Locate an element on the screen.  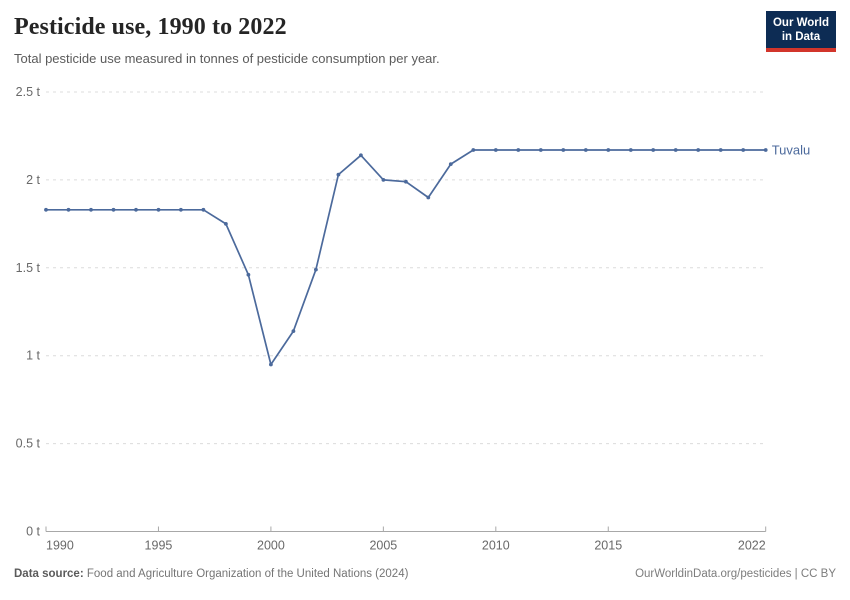
svg-text: 1995 is located at coordinates (159, 546).